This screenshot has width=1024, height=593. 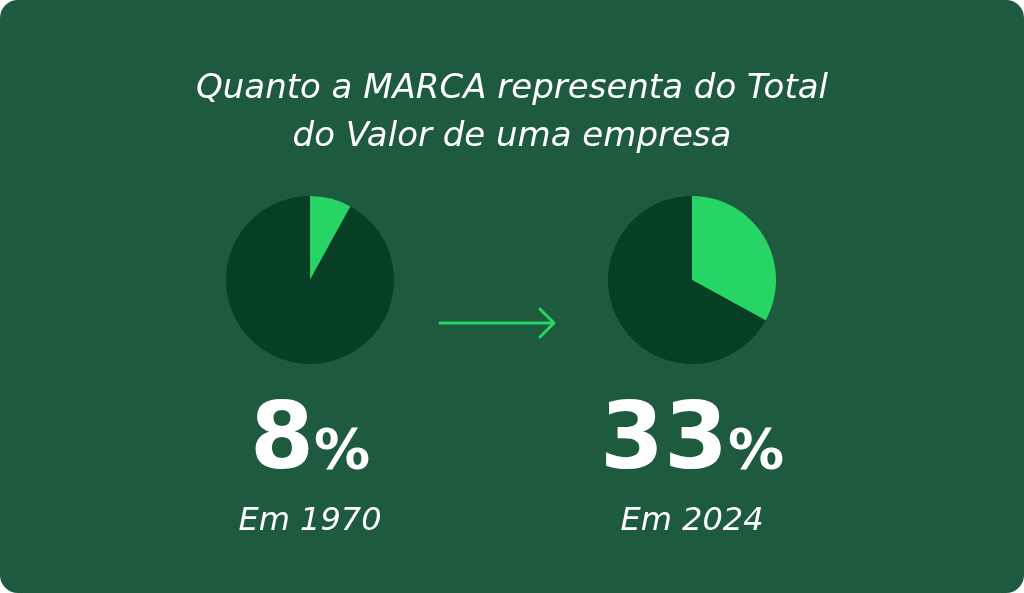 I want to click on text: Em 2024, so click(x=692, y=519).